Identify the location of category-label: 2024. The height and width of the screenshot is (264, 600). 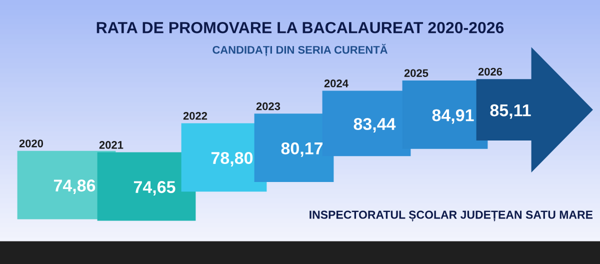
(336, 84).